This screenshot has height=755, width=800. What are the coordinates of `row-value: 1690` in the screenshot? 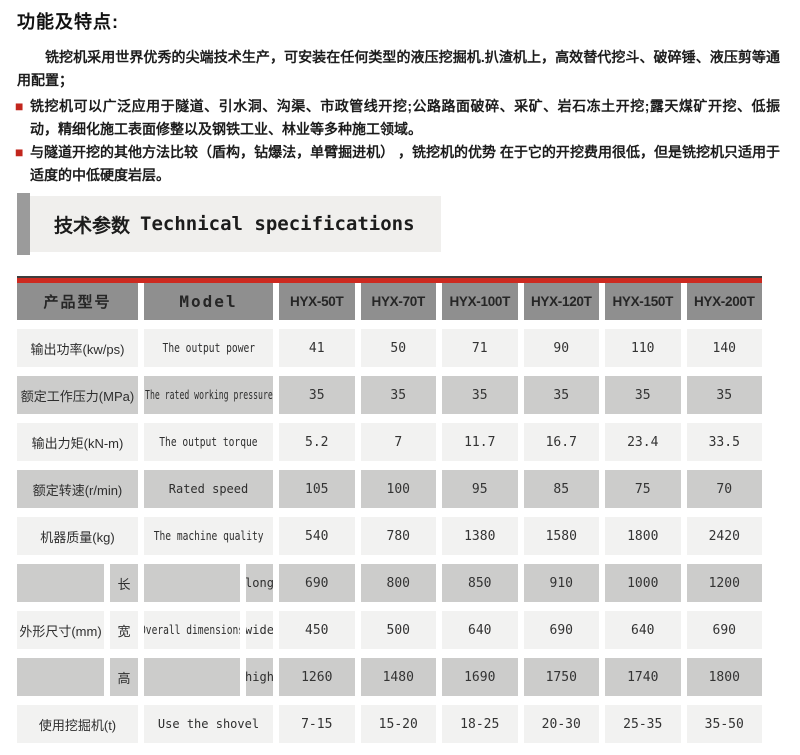 It's located at (480, 677).